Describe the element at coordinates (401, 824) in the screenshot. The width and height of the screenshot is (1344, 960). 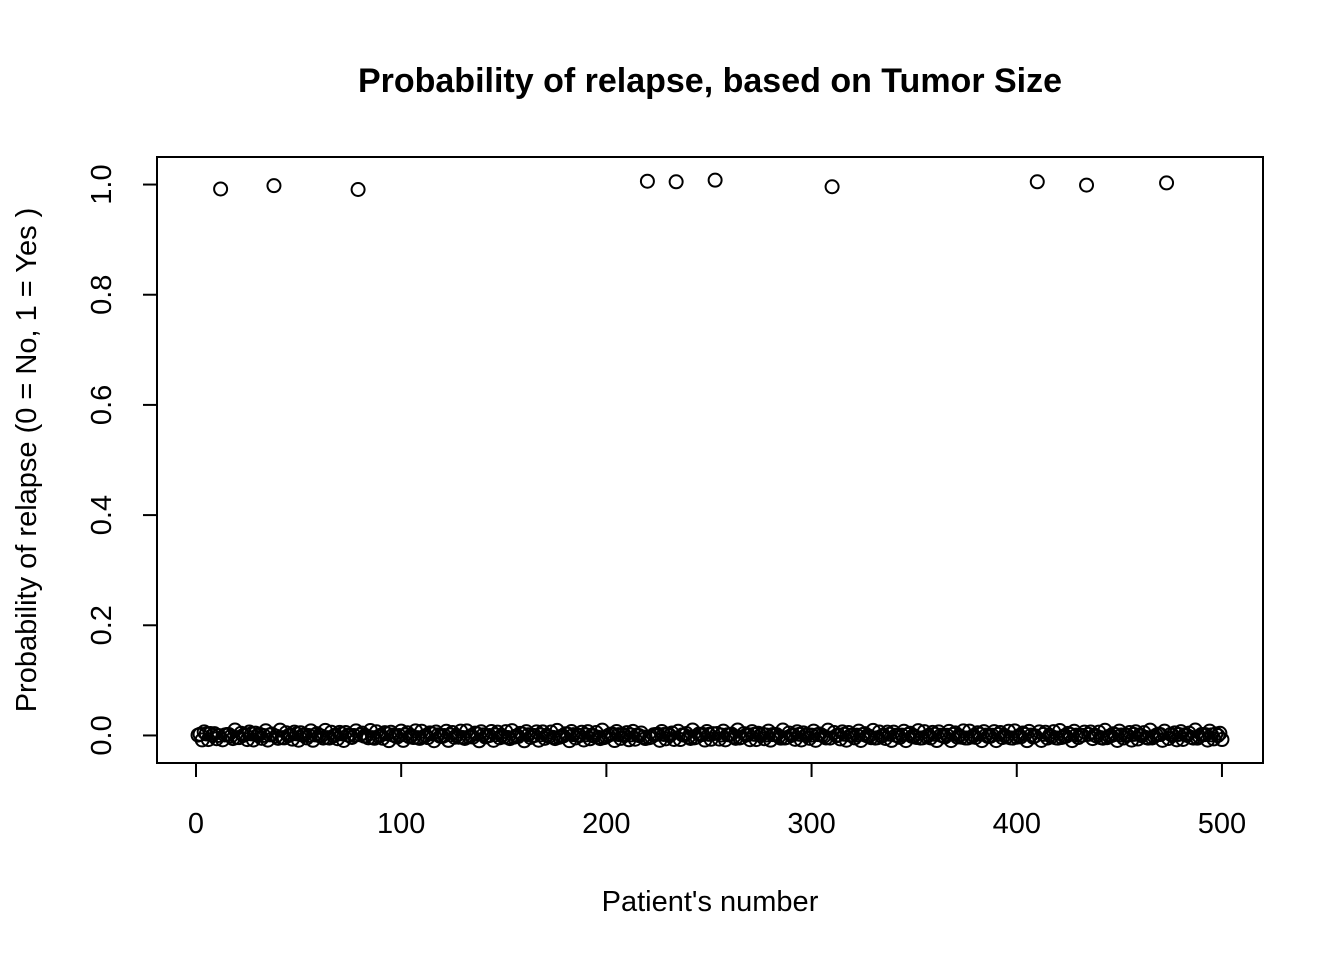
I see `x-tick-label: 100` at that location.